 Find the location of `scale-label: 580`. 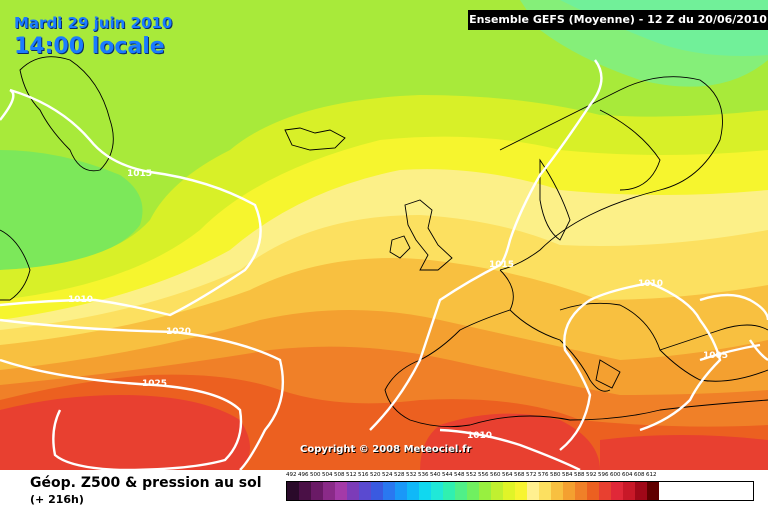

scale-label: 580 is located at coordinates (555, 475).